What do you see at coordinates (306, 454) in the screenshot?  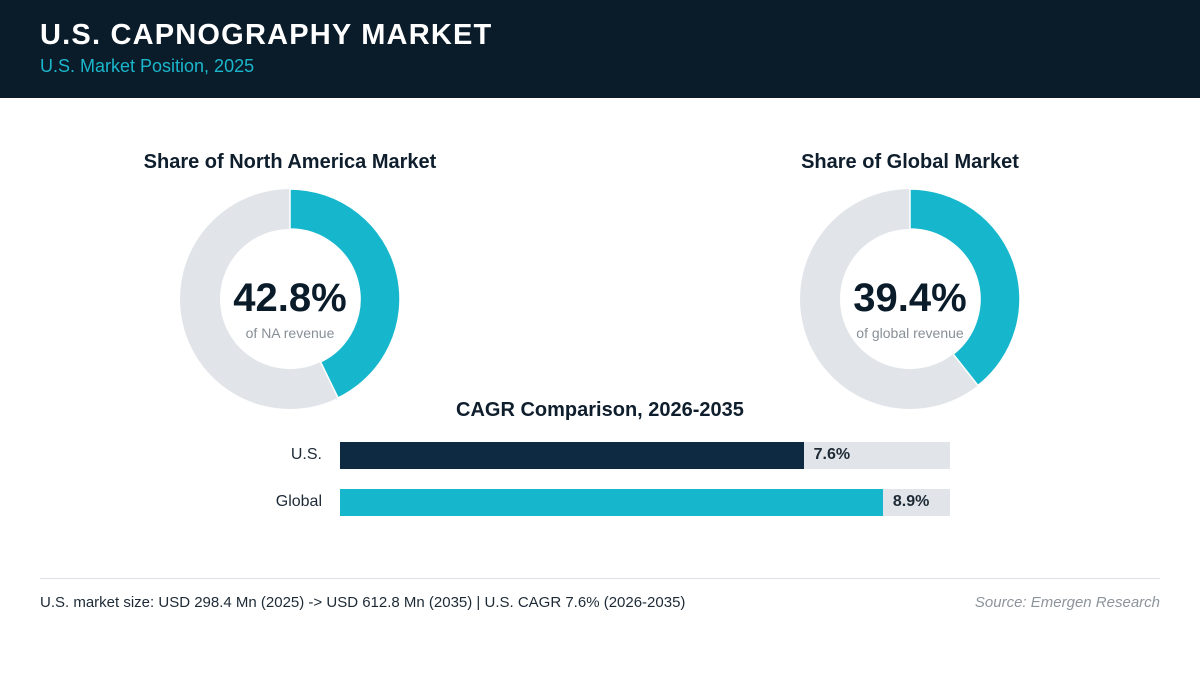 I see `cagr-bar-label-us: U.S.` at bounding box center [306, 454].